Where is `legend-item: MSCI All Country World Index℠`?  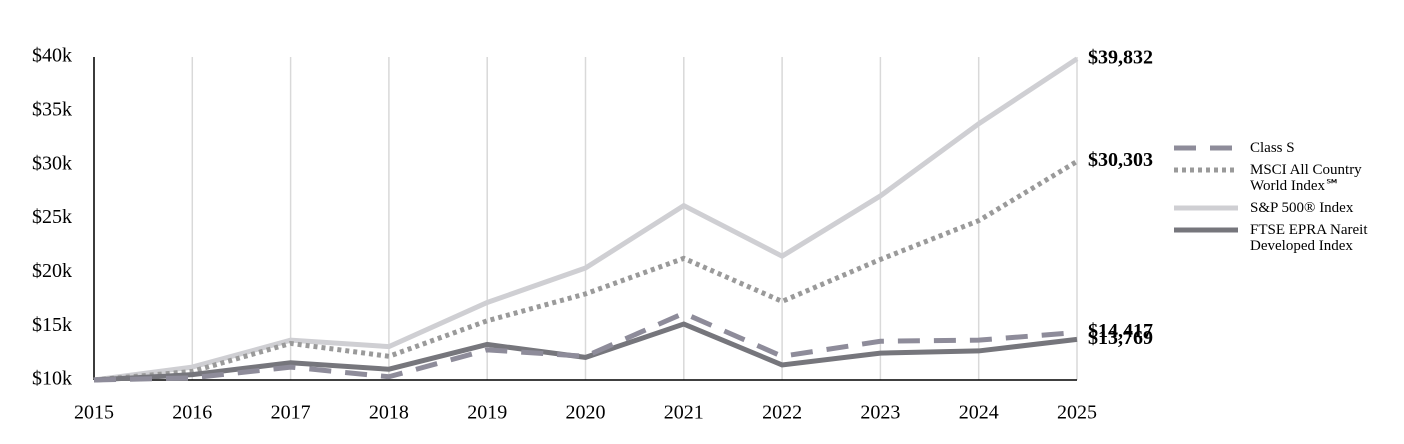 legend-item: MSCI All Country World Index℠ is located at coordinates (1272, 178).